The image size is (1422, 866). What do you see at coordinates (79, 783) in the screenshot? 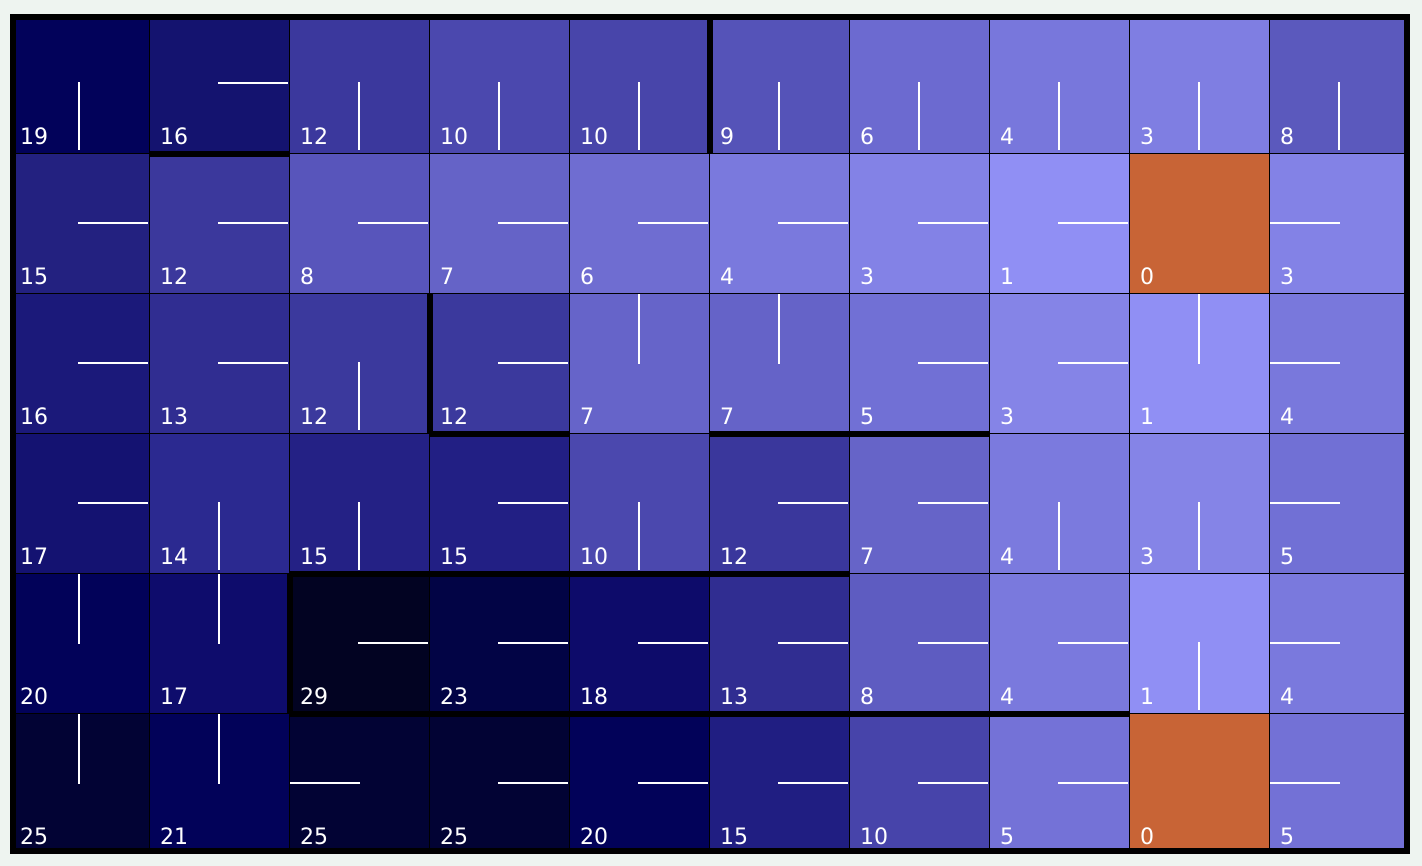
I see `grid-cell-r5-c0: 25` at bounding box center [79, 783].